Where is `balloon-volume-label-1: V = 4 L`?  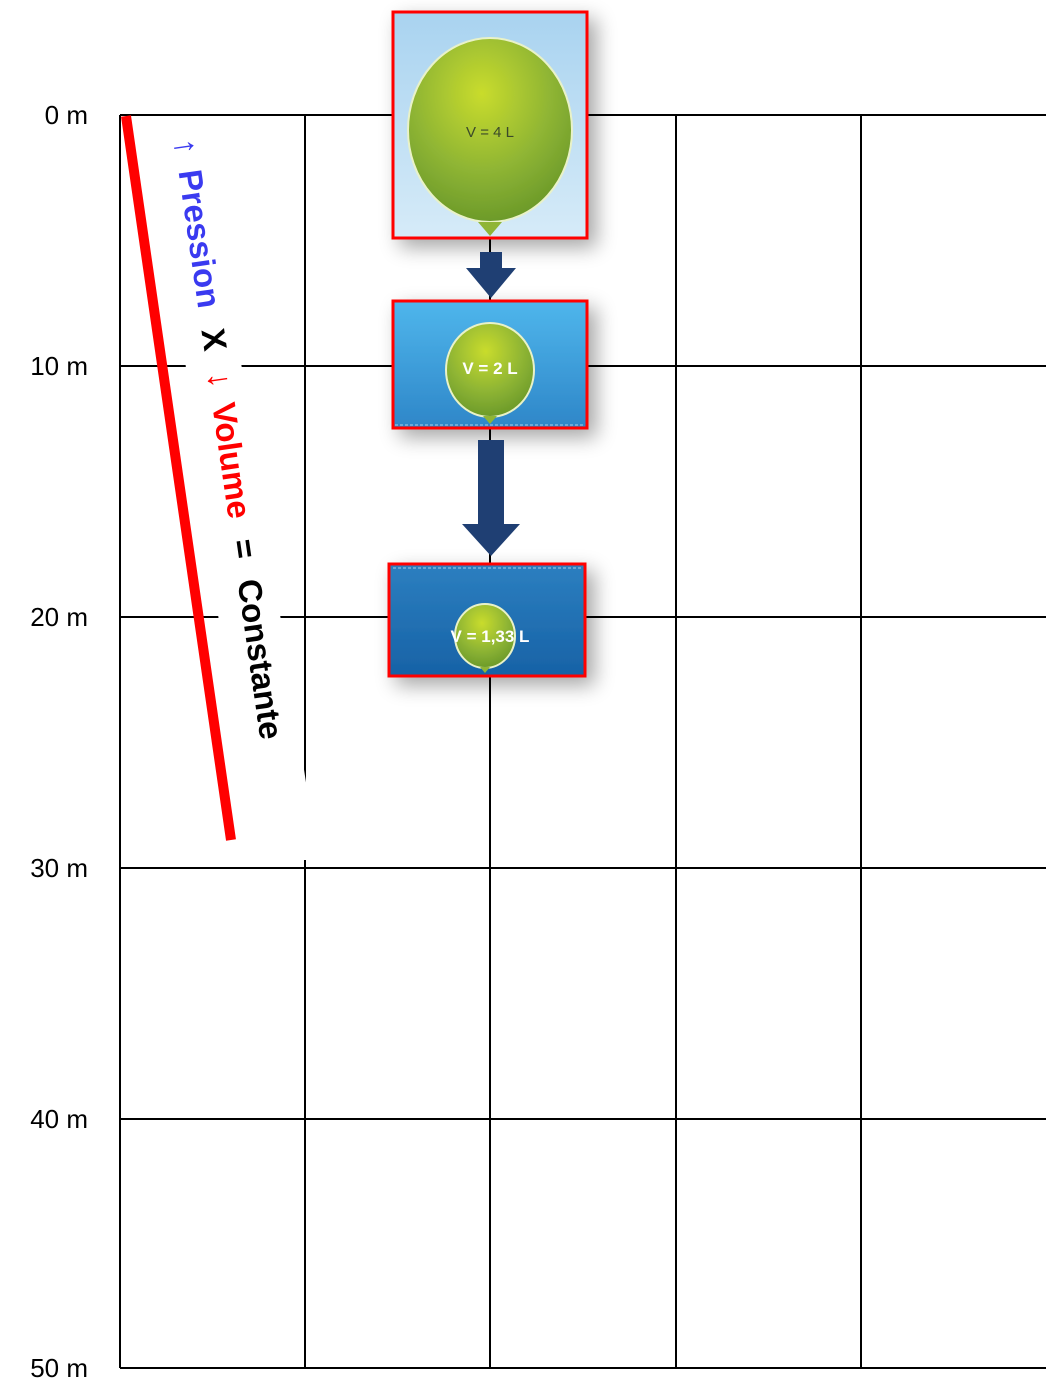 balloon-volume-label-1: V = 4 L is located at coordinates (490, 132).